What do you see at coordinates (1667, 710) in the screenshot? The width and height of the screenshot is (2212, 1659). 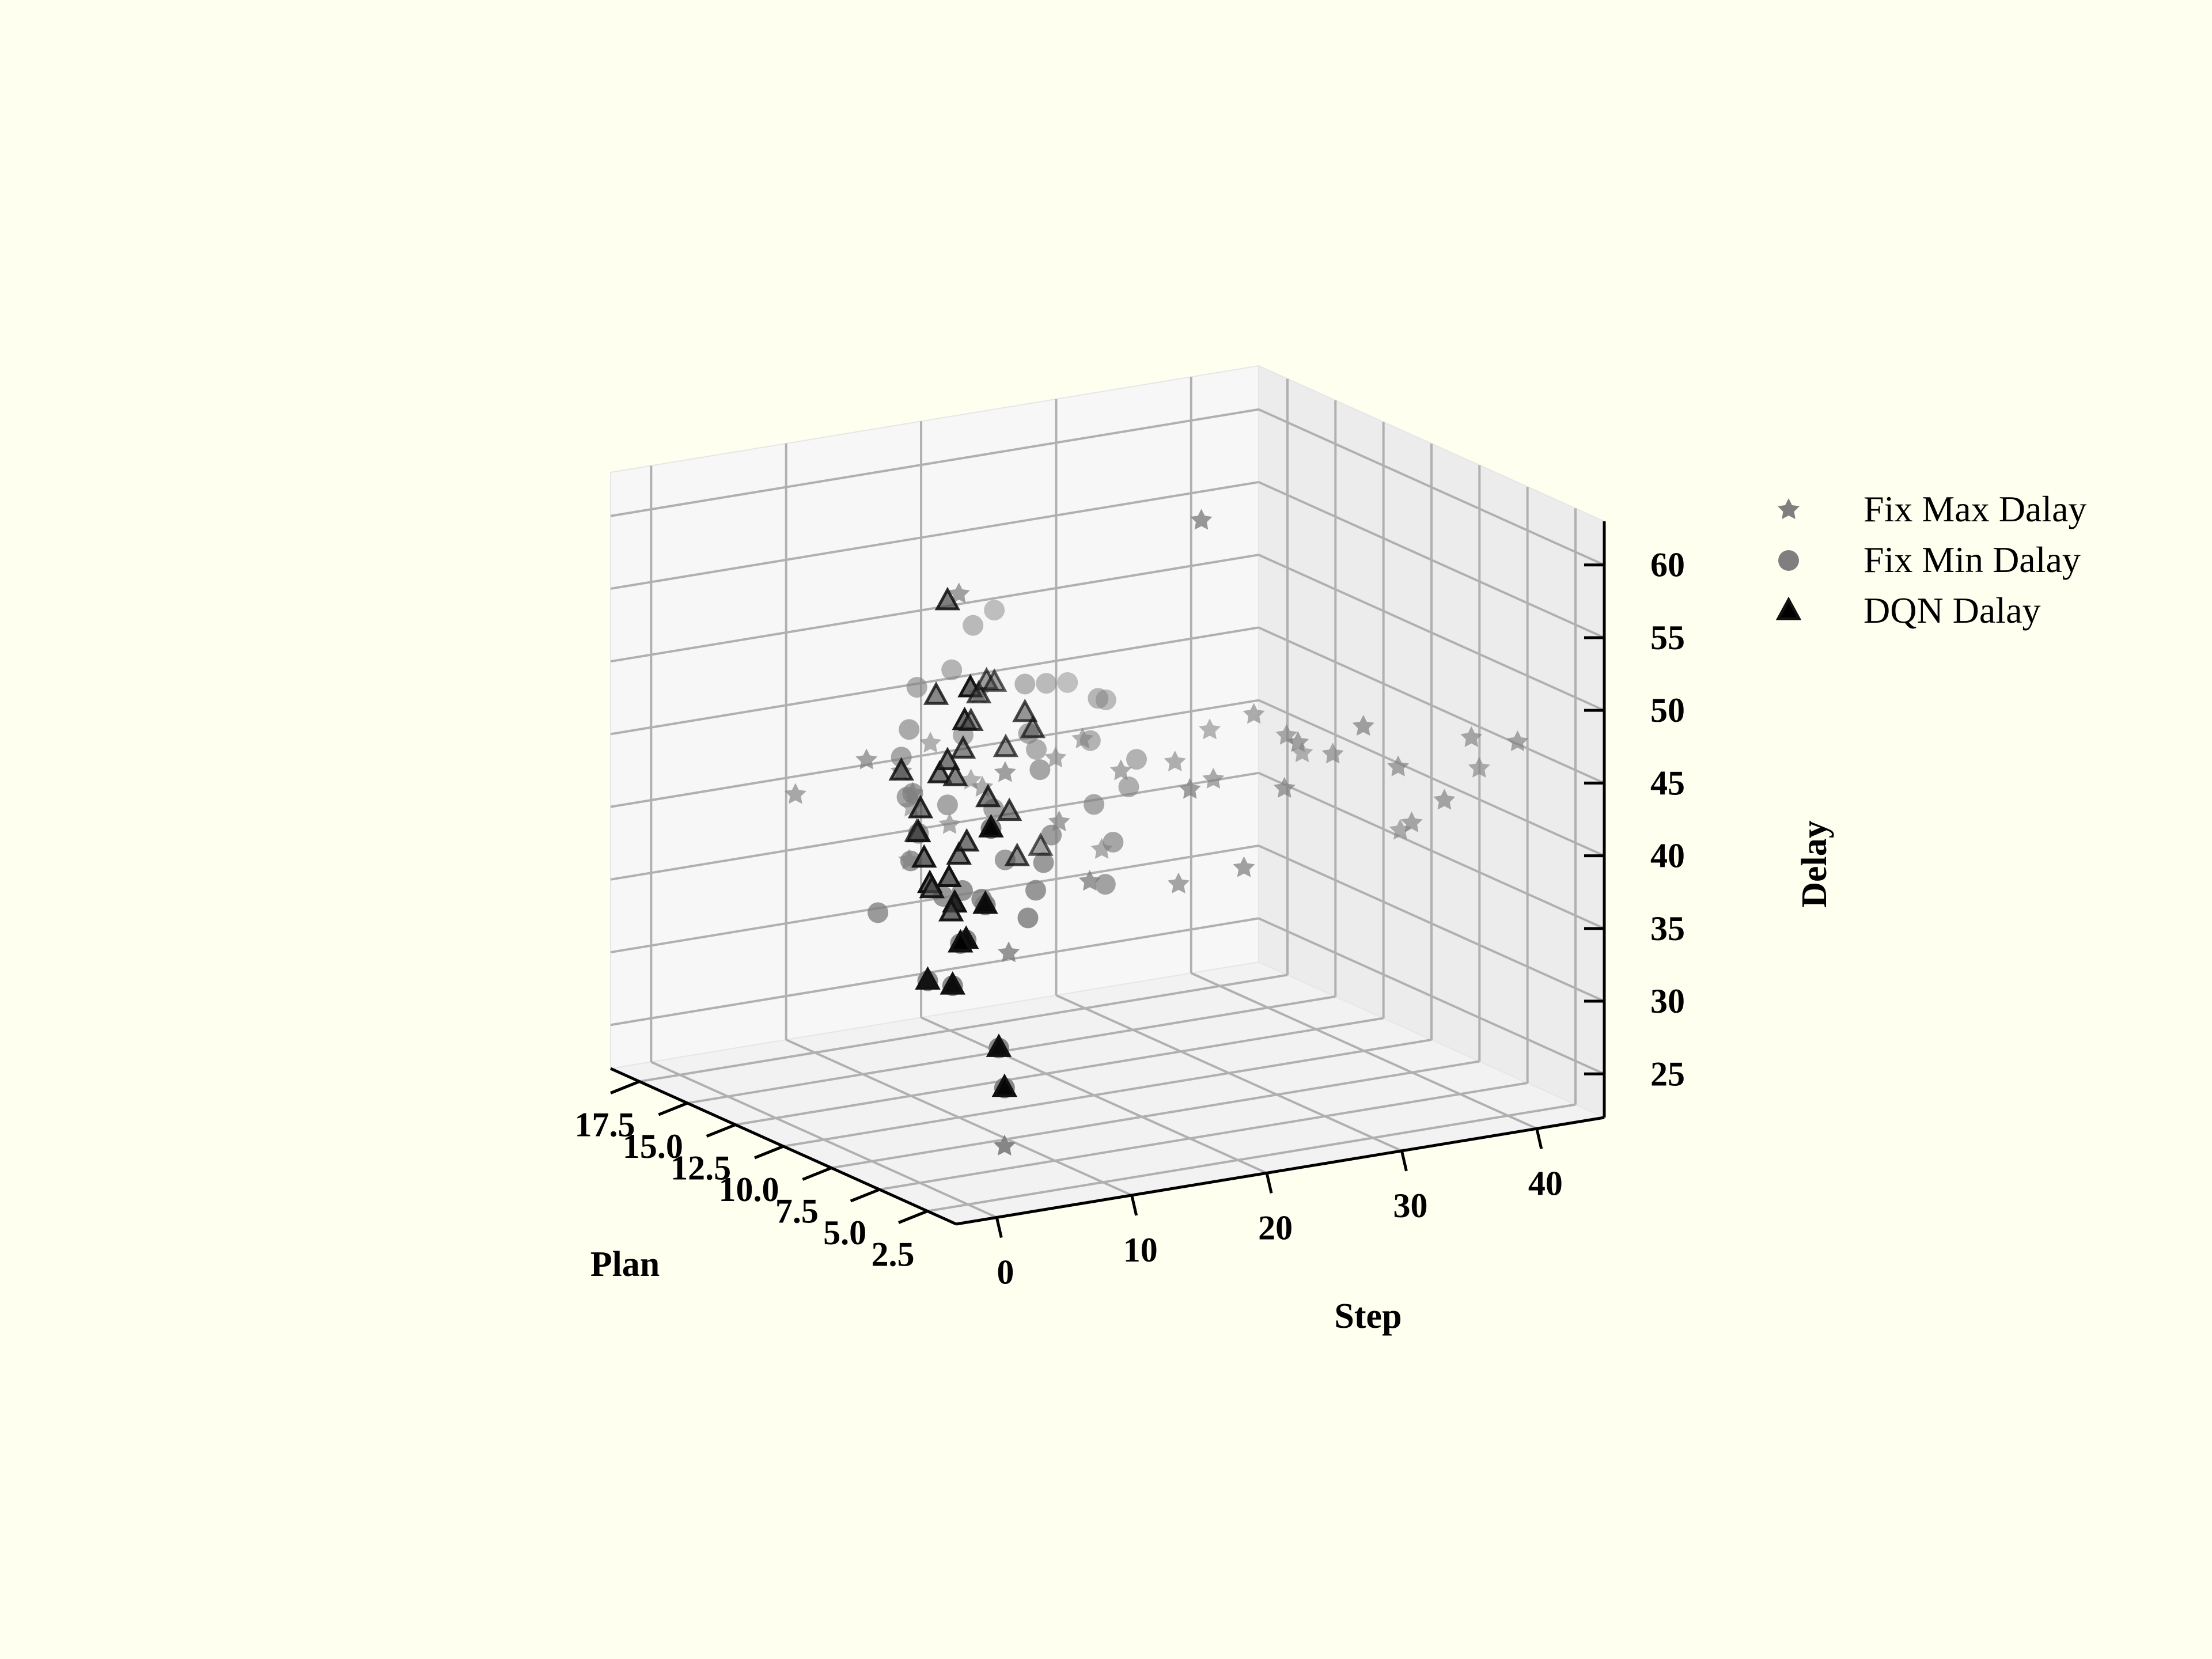 I see `z-tick-label: 50` at bounding box center [1667, 710].